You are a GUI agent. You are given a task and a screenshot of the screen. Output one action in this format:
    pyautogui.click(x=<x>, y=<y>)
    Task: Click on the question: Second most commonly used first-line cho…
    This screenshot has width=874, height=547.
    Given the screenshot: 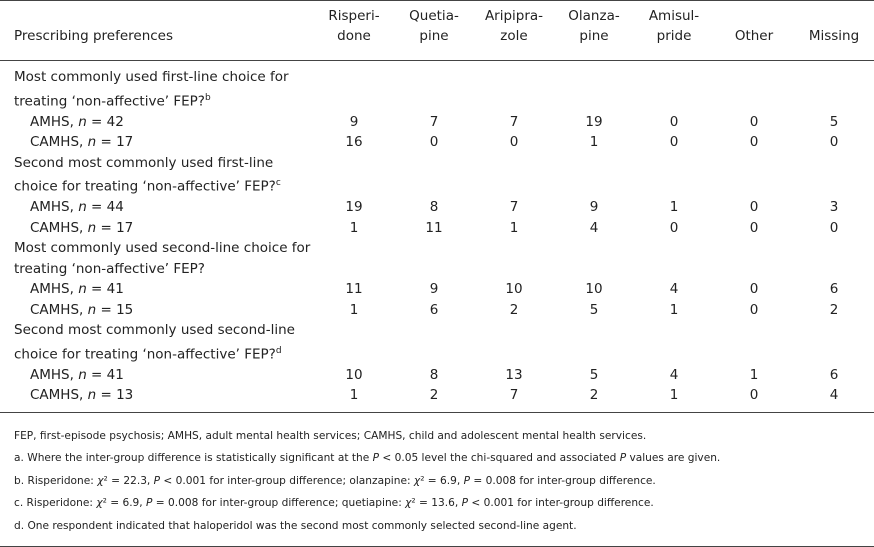 What is the action you would take?
    pyautogui.click(x=164, y=175)
    